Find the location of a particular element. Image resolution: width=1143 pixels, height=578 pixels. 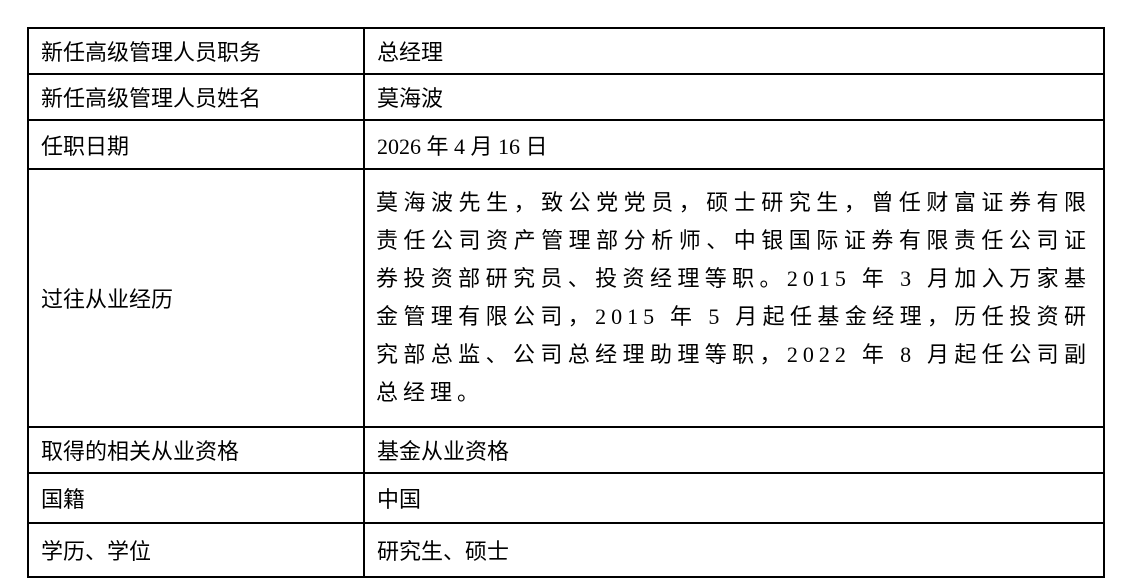

table-row: 国籍 中国 is located at coordinates (566, 498).